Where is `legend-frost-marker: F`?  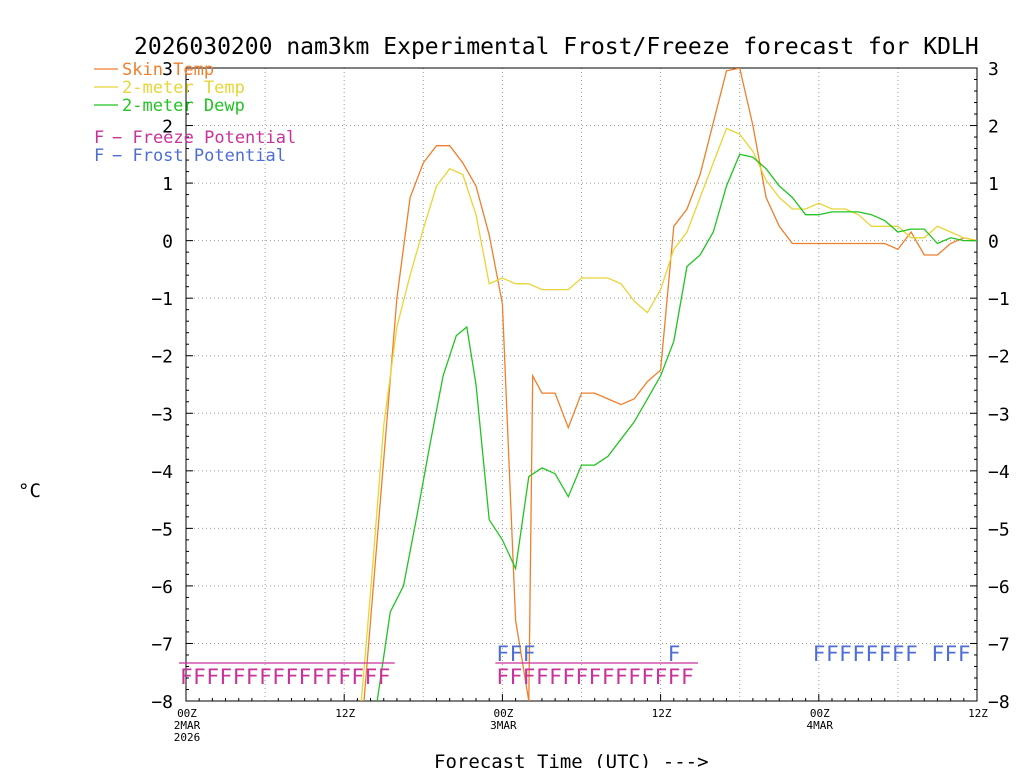
legend-frost-marker: F is located at coordinates (99, 156).